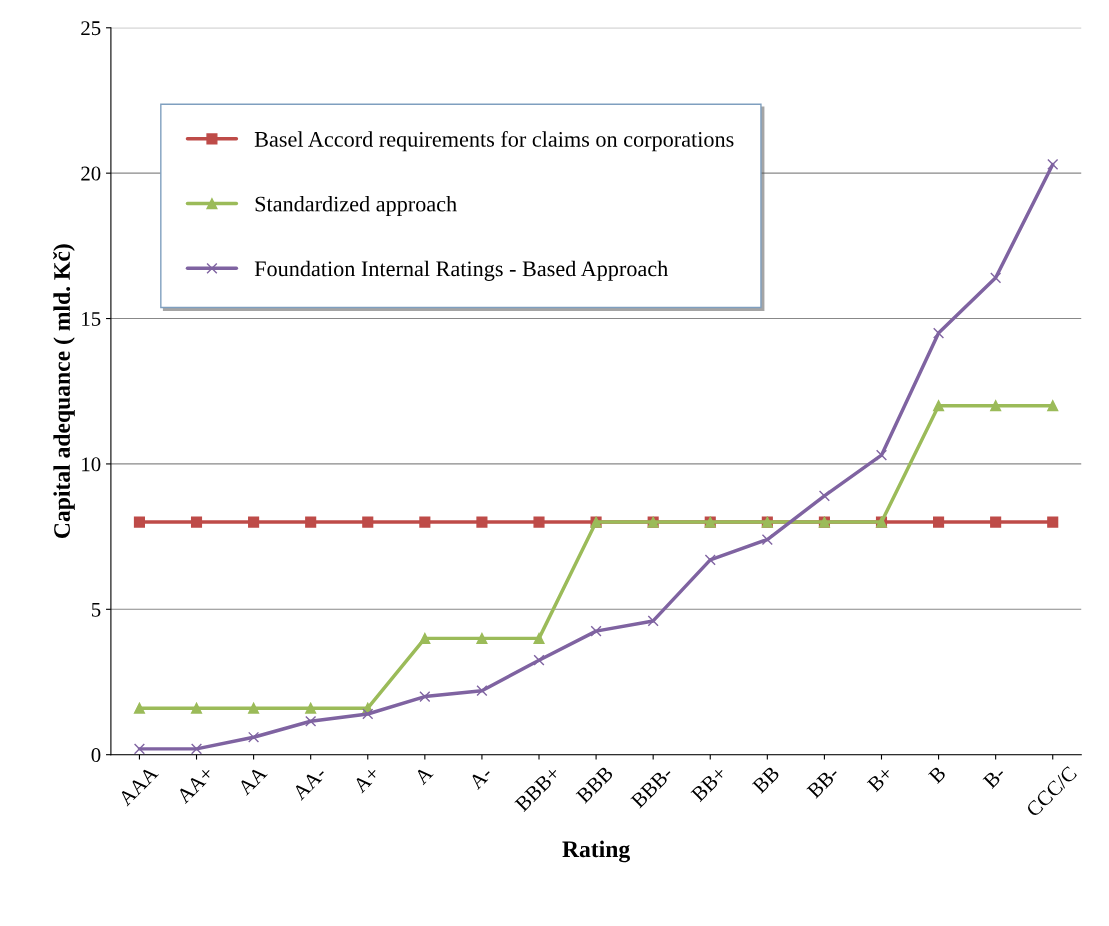 This screenshot has height=926, width=1109. I want to click on x-tick-label: BB+, so click(709, 784).